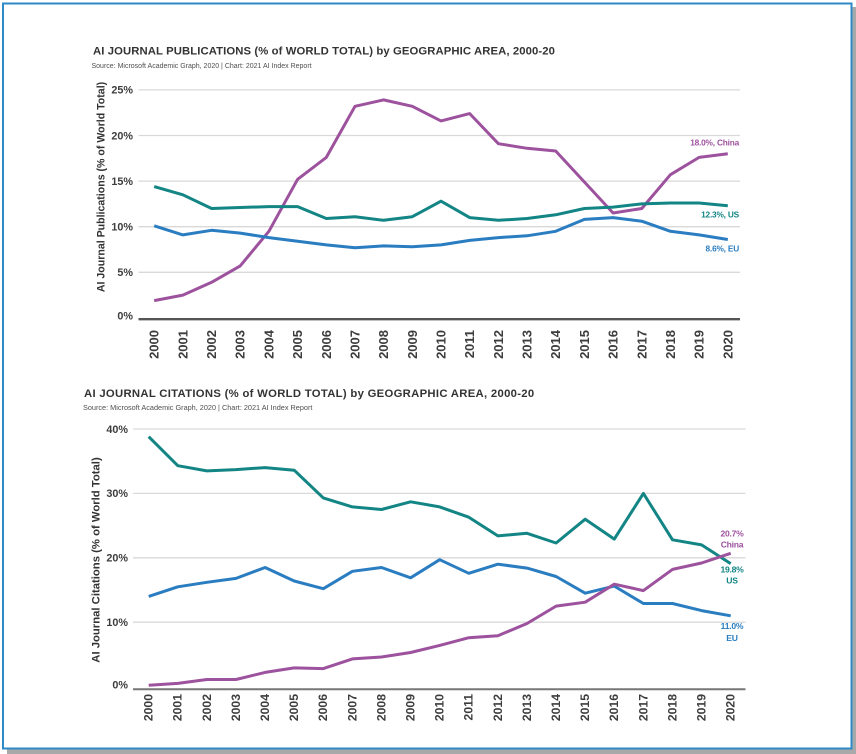  What do you see at coordinates (732, 534) in the screenshot?
I see `svg-text: 20.7%` at bounding box center [732, 534].